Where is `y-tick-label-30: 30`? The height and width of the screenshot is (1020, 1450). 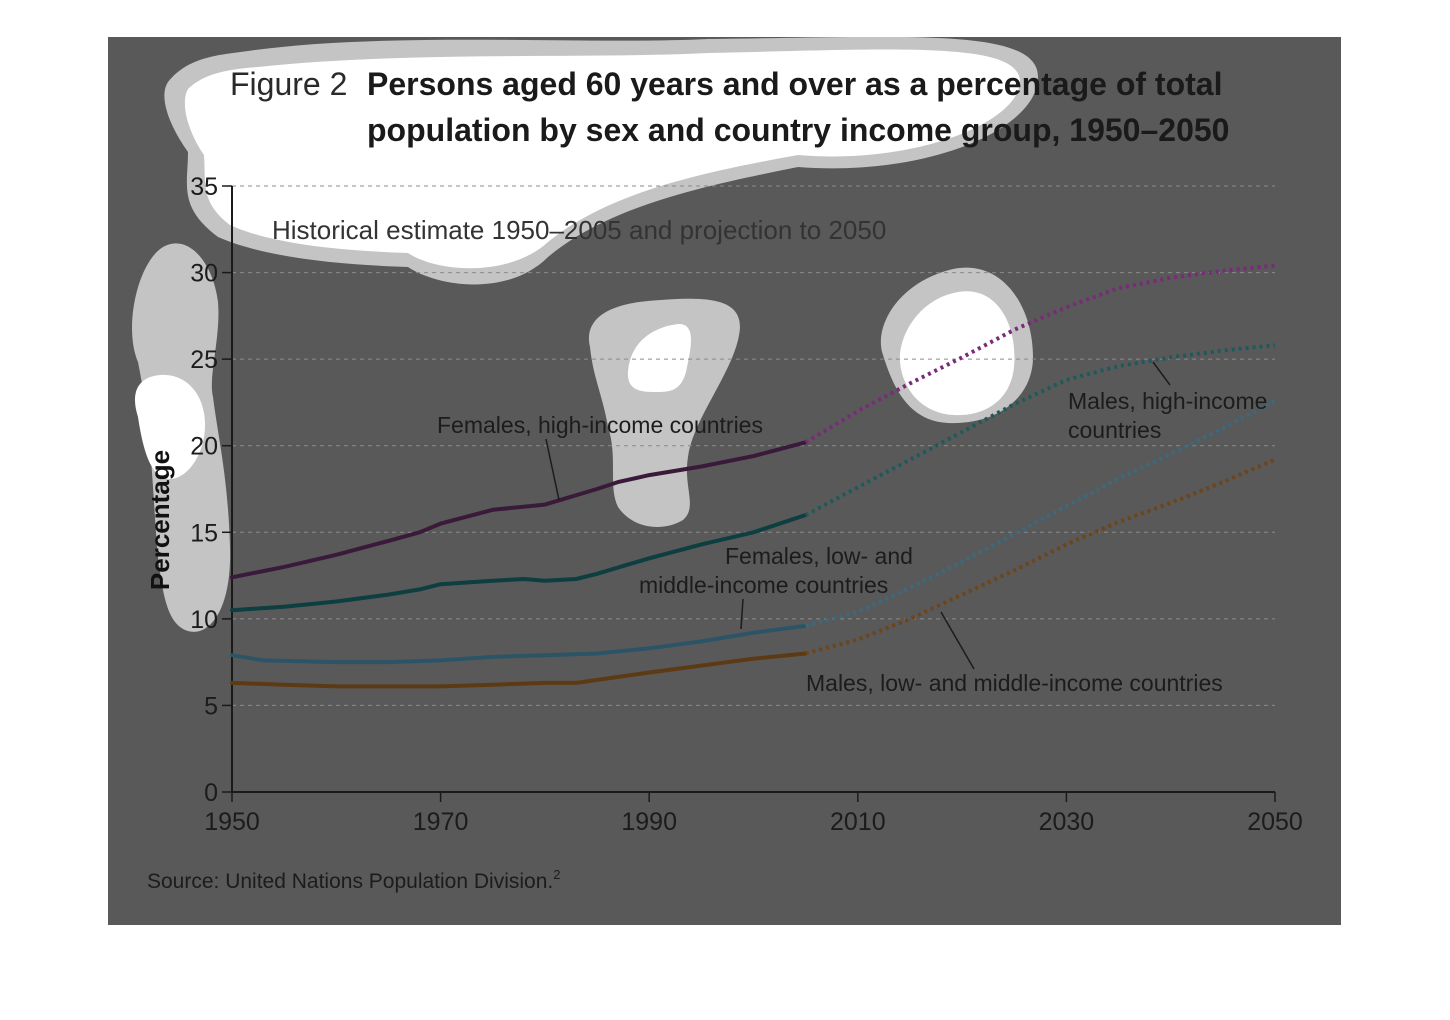
y-tick-label-30: 30 is located at coordinates (204, 274).